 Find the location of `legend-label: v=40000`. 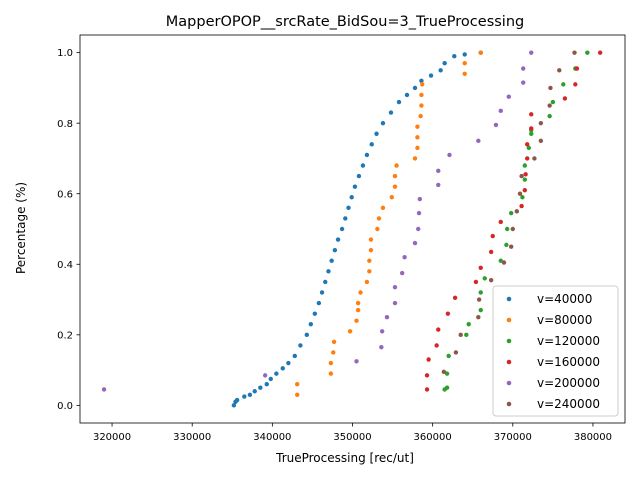

legend-label: v=40000 is located at coordinates (564, 299).